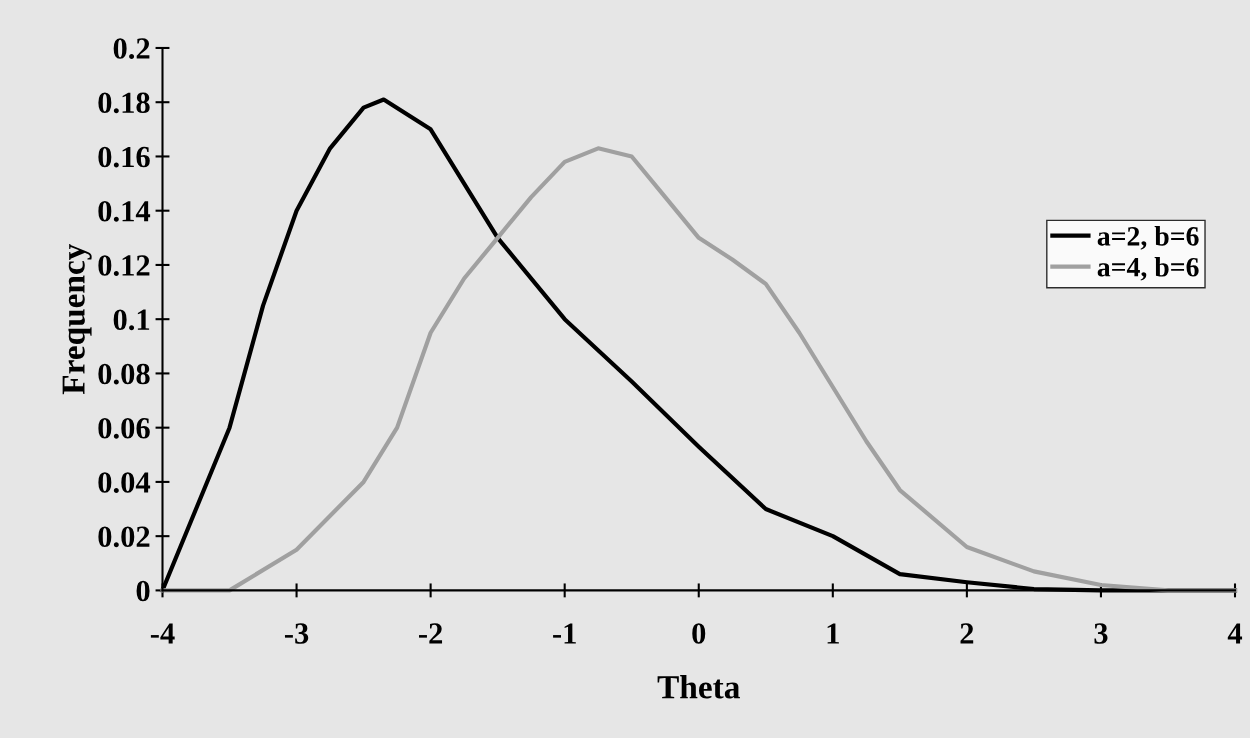 This screenshot has height=738, width=1250. What do you see at coordinates (296, 633) in the screenshot?
I see `x-tick-label: -3` at bounding box center [296, 633].